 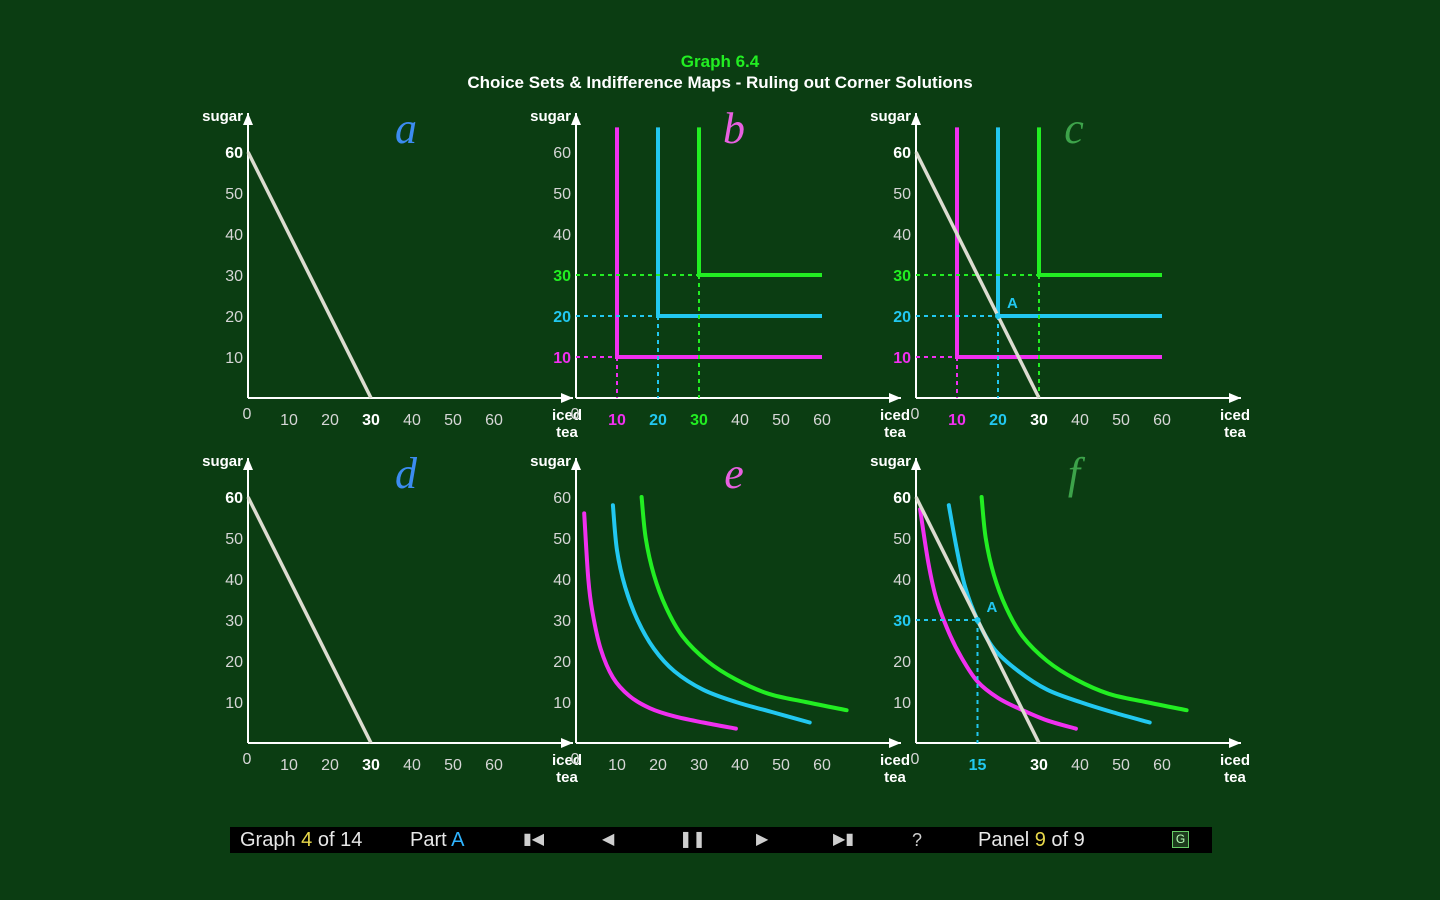 I want to click on panel-letter-b: b, so click(x=734, y=128).